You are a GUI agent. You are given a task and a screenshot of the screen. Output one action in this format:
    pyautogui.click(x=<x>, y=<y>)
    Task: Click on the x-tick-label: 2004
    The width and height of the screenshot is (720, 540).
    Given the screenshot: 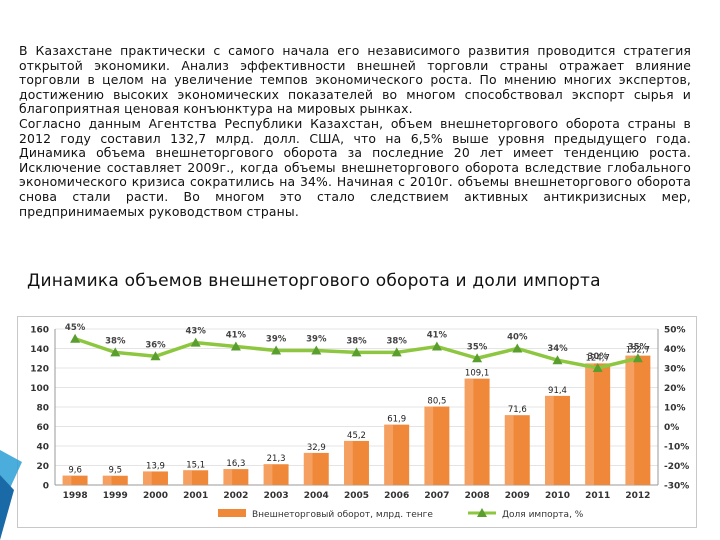 What is the action you would take?
    pyautogui.click(x=316, y=496)
    